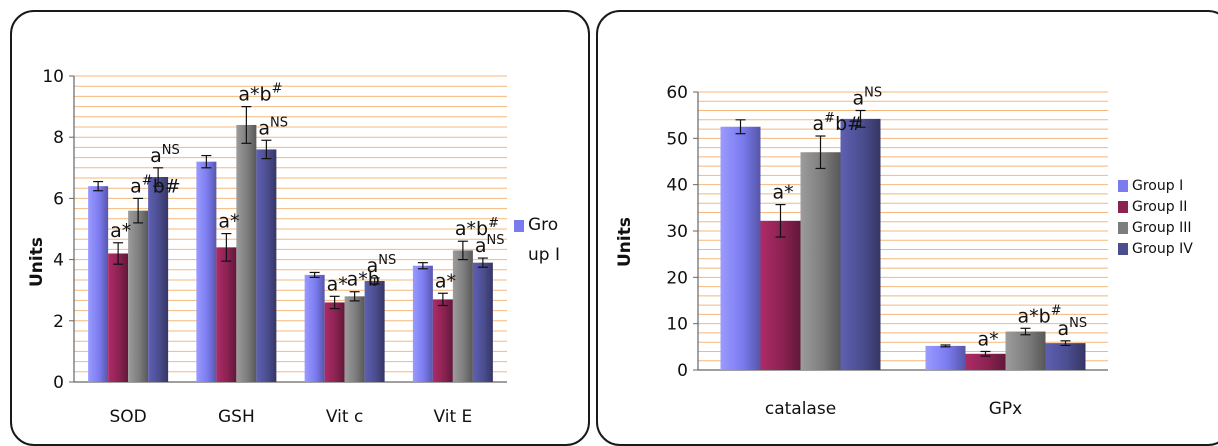 Image resolution: width=1218 pixels, height=446 pixels. I want to click on y-tick-label: 60, so click(677, 93).